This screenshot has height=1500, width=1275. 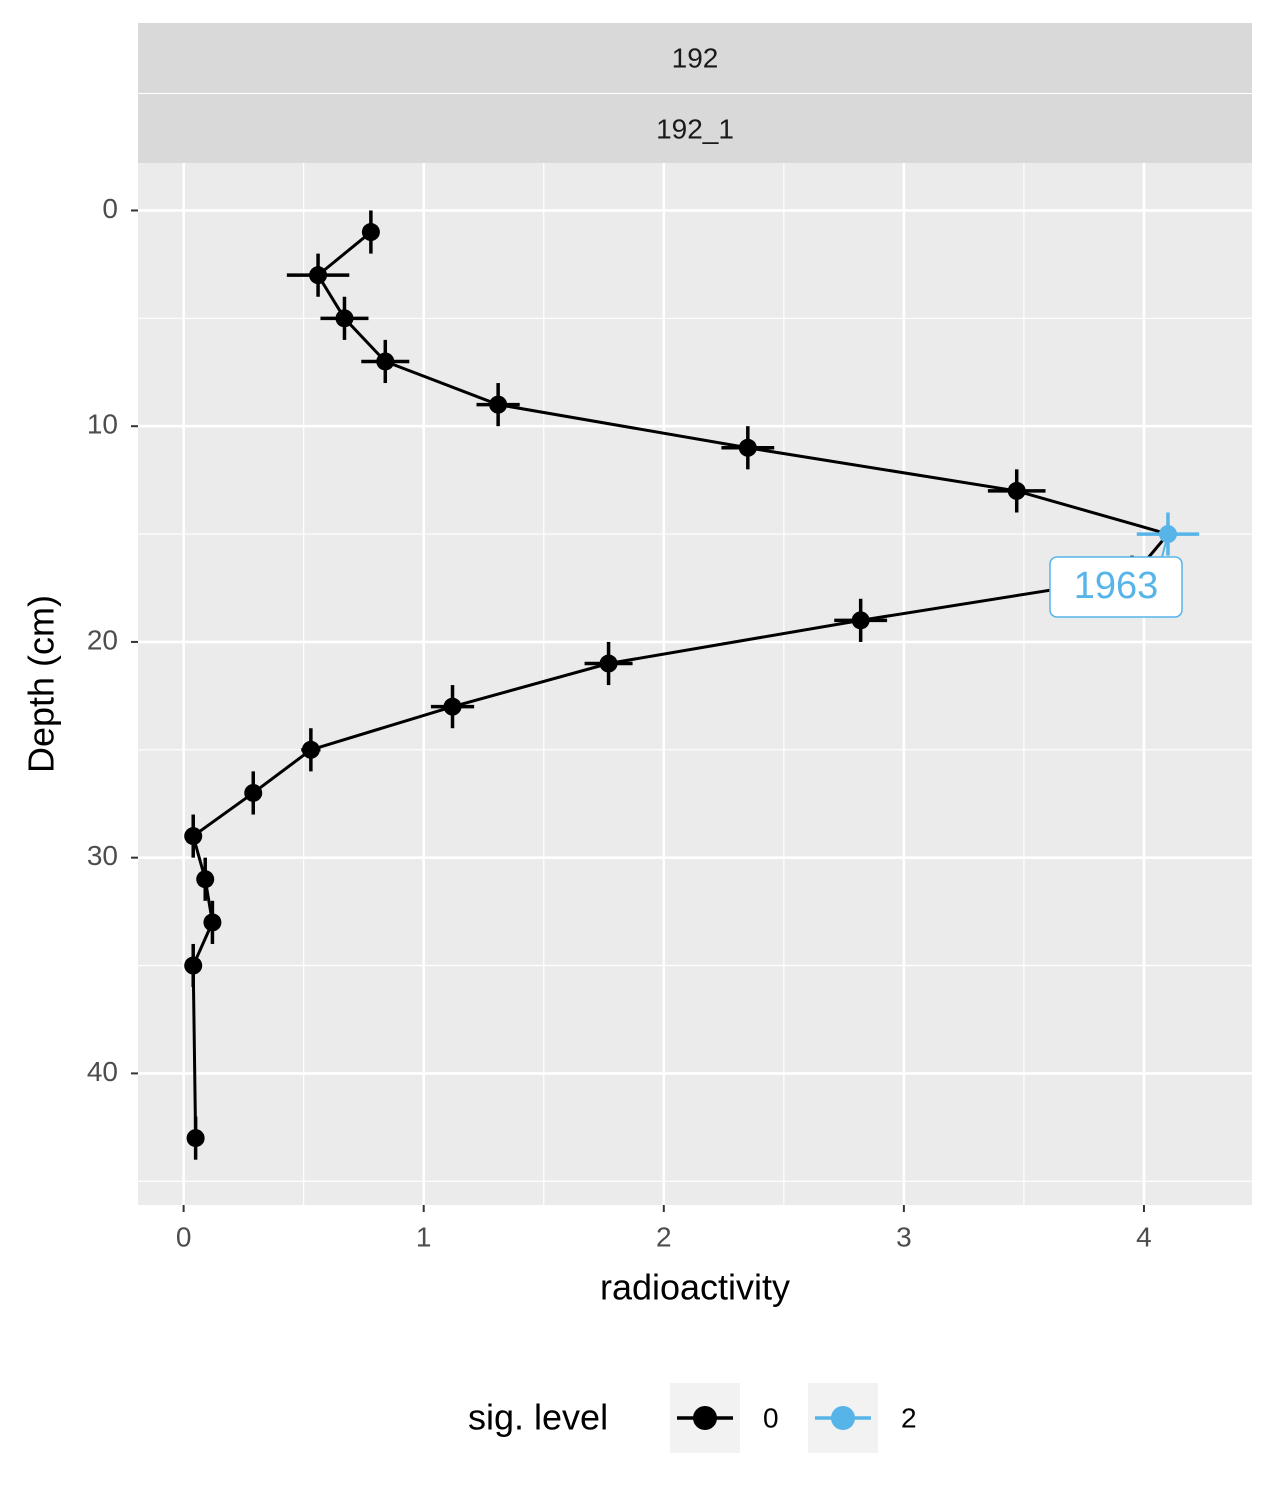 What do you see at coordinates (538, 1417) in the screenshot?
I see `legend-title: sig. level` at bounding box center [538, 1417].